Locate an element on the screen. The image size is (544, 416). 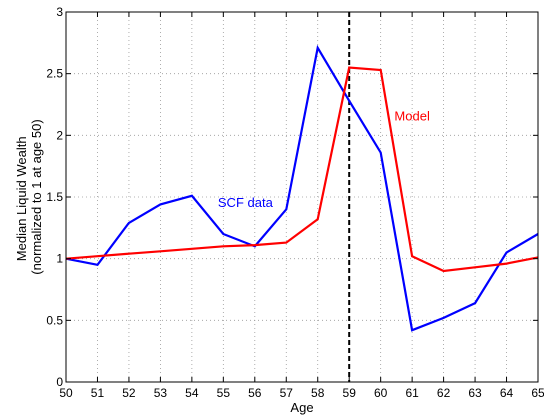
y-tick-label: 3 is located at coordinates (59, 12).